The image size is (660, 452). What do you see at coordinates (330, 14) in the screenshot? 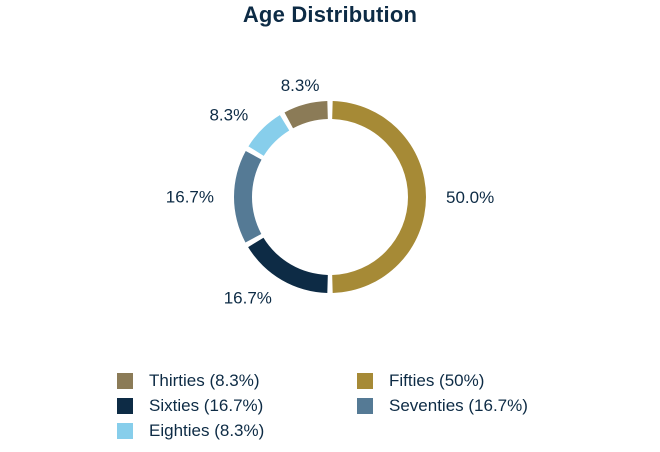
I see `chart-title: Age Distribution` at bounding box center [330, 14].